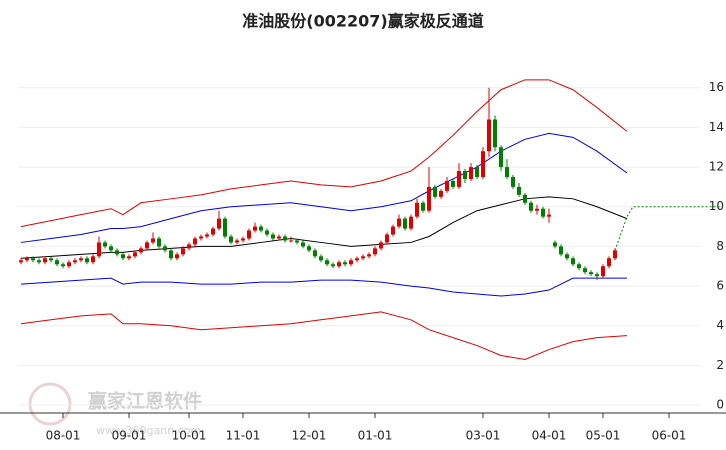  What do you see at coordinates (50, 404) in the screenshot?
I see `watermark-logo` at bounding box center [50, 404].